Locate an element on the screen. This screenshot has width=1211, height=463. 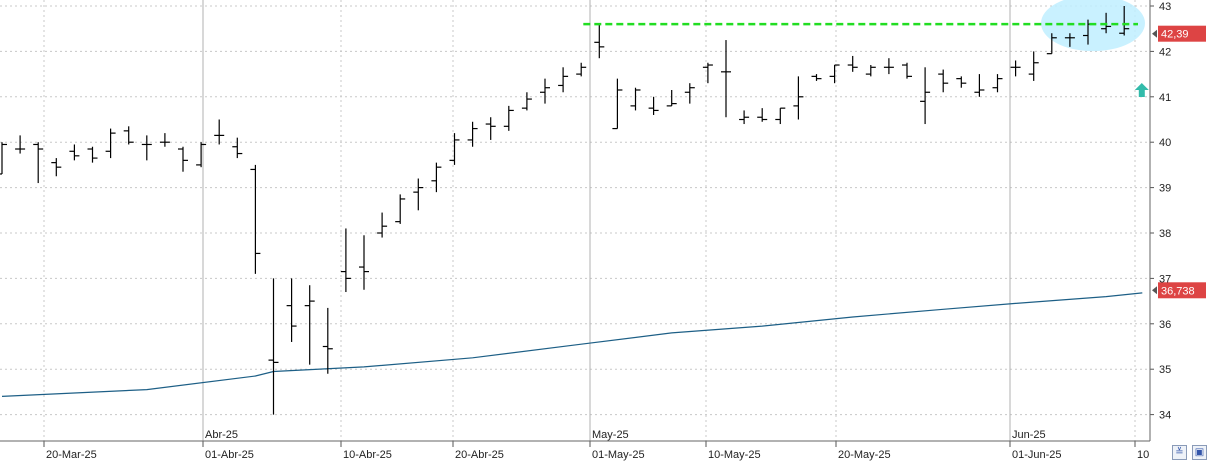
y-tick-label: 38 is located at coordinates (1165, 234).